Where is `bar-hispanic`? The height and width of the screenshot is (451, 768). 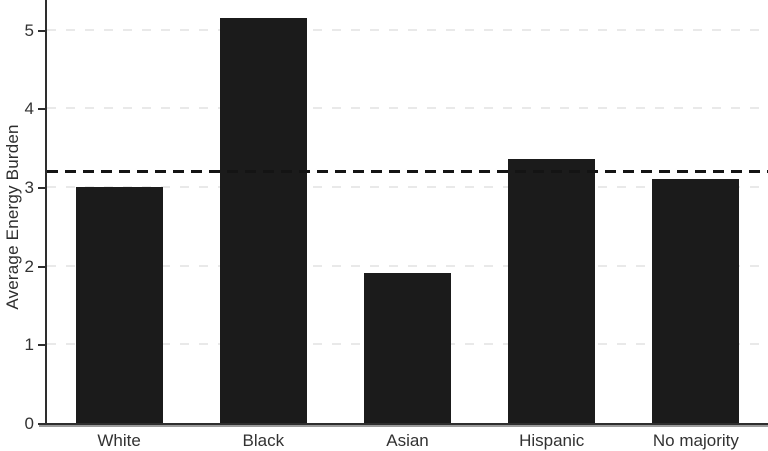 bar-hispanic is located at coordinates (552, 291).